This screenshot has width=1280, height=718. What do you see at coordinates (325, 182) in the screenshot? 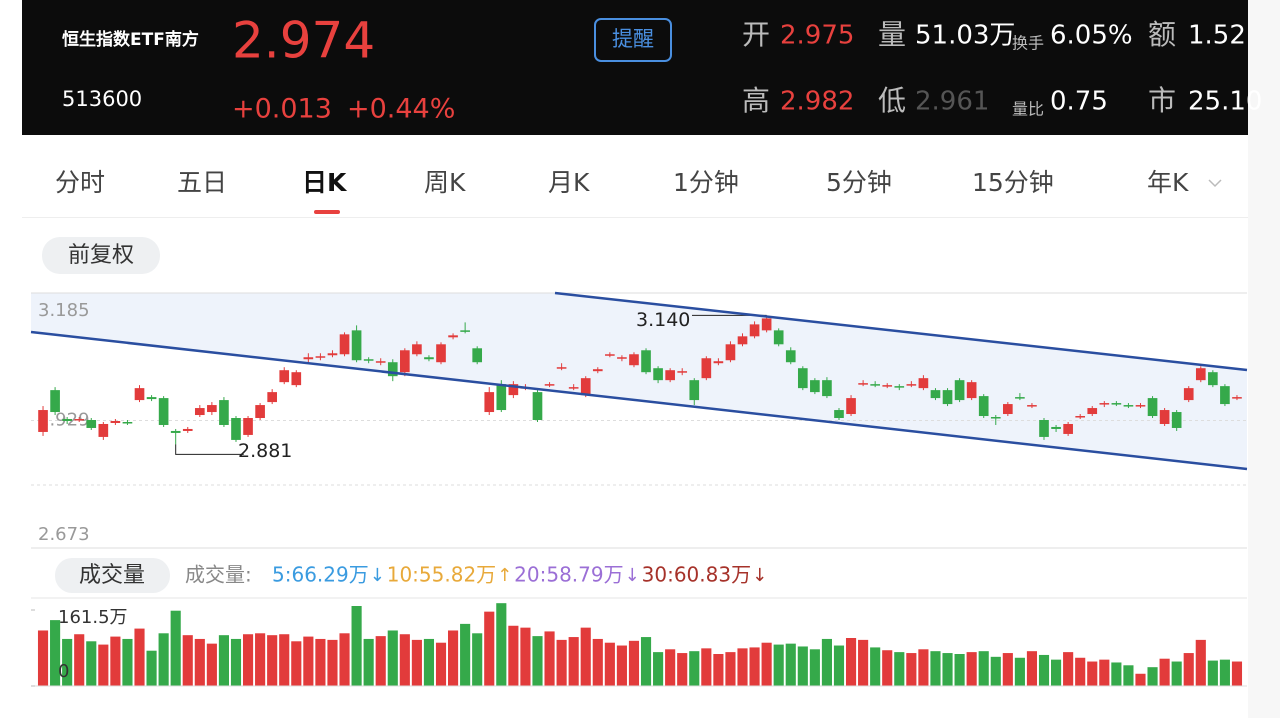
I see `tab: 日K` at bounding box center [325, 182].